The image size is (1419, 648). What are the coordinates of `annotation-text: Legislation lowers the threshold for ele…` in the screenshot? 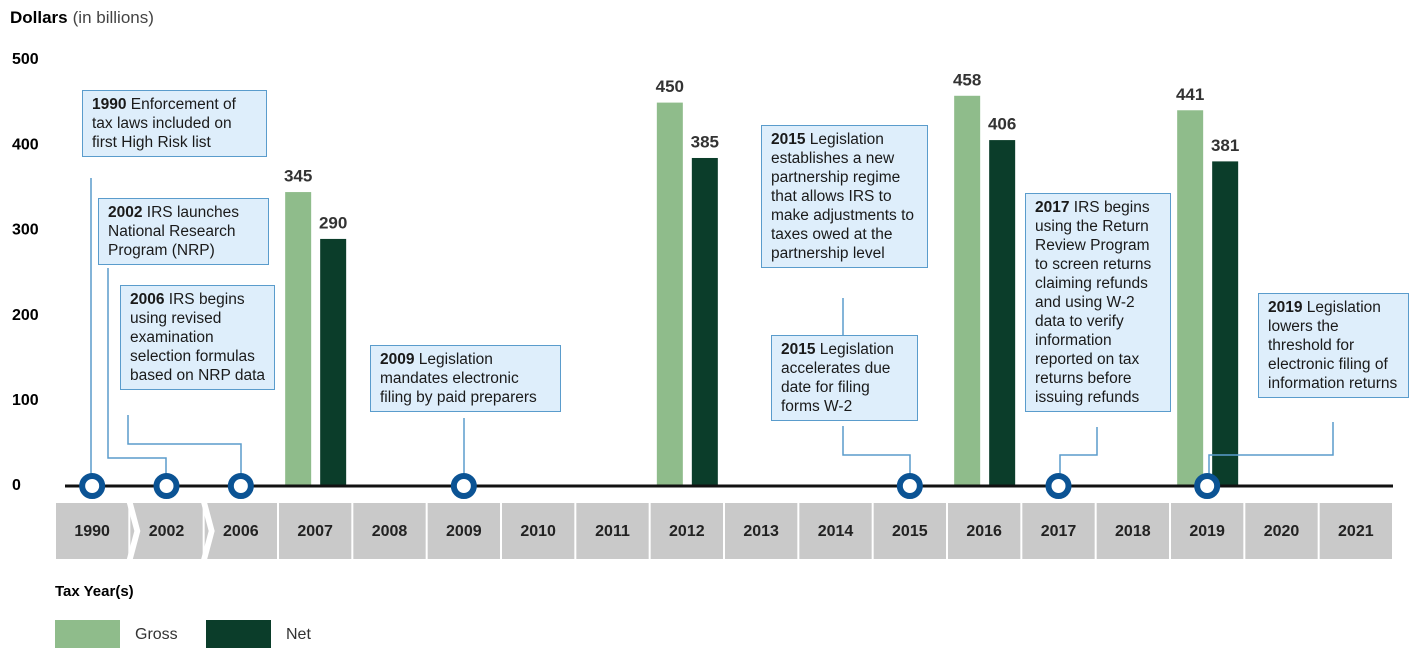 It's located at (1333, 345).